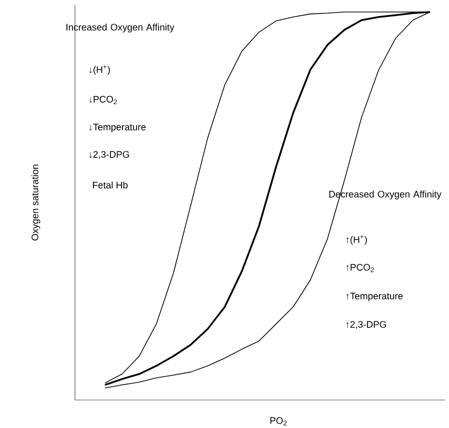 Image resolution: width=449 pixels, height=428 pixels. I want to click on annotation: ↓2,3-DPG, so click(109, 155).